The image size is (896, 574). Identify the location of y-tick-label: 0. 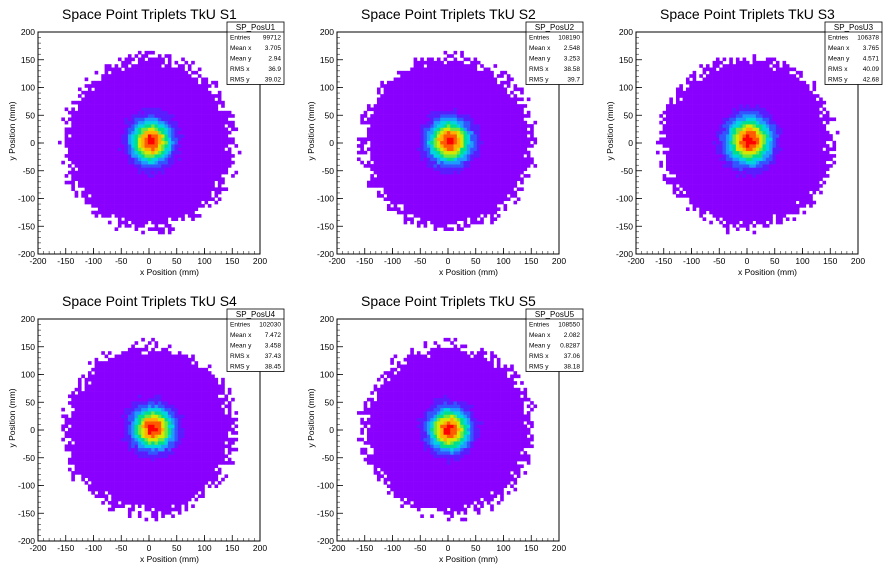
(331, 143).